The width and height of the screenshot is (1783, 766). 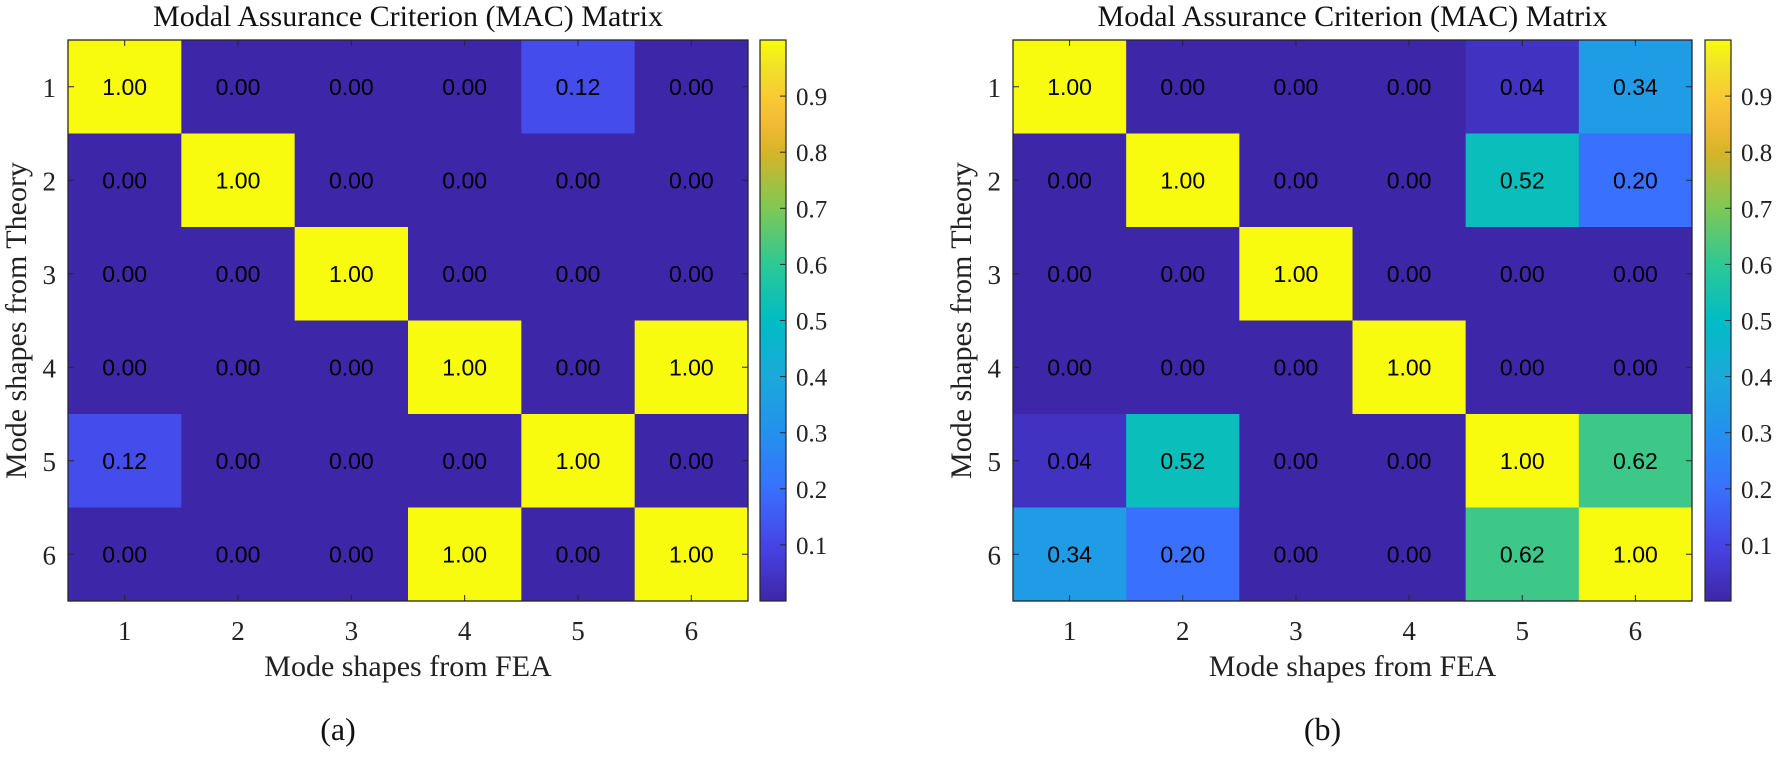 What do you see at coordinates (125, 631) in the screenshot?
I see `x-tick-label: 1` at bounding box center [125, 631].